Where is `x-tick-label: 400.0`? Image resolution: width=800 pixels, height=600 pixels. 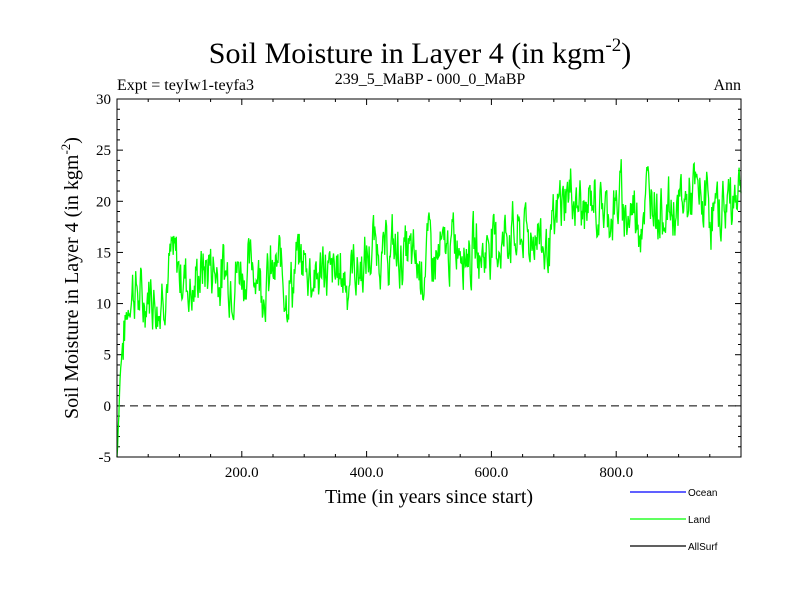
x-tick-label: 400.0 is located at coordinates (367, 473).